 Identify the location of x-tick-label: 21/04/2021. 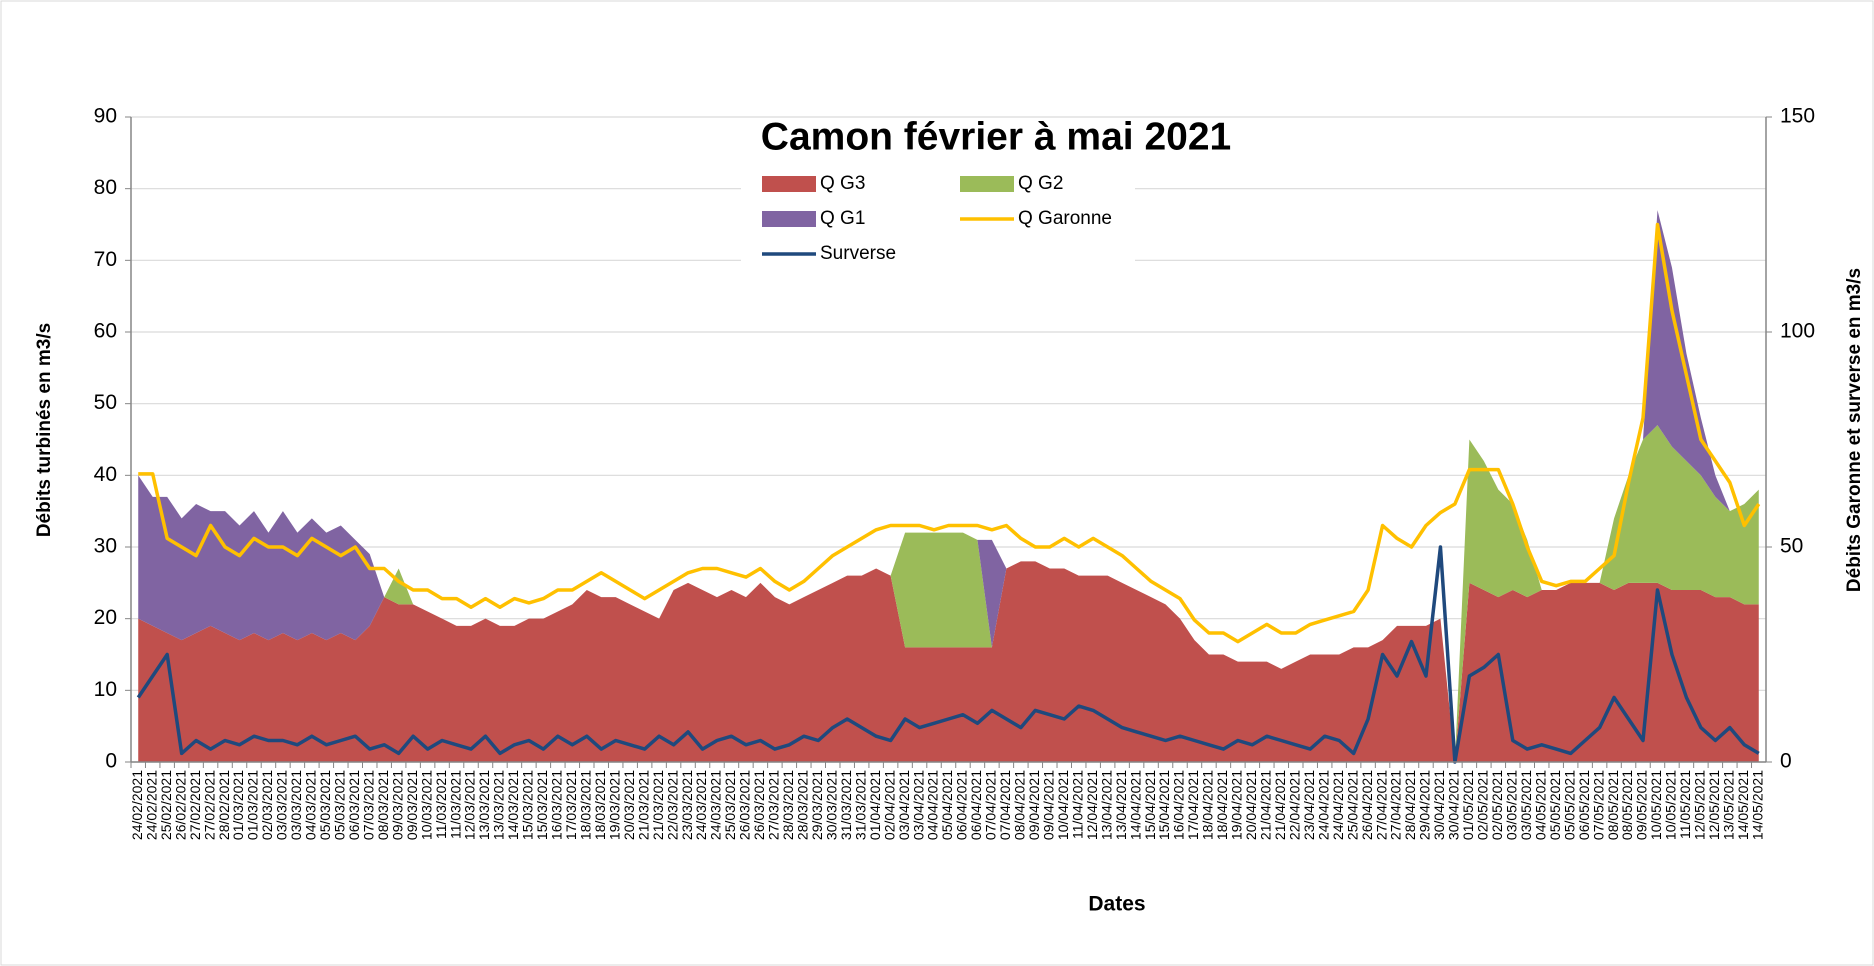
(1266, 805).